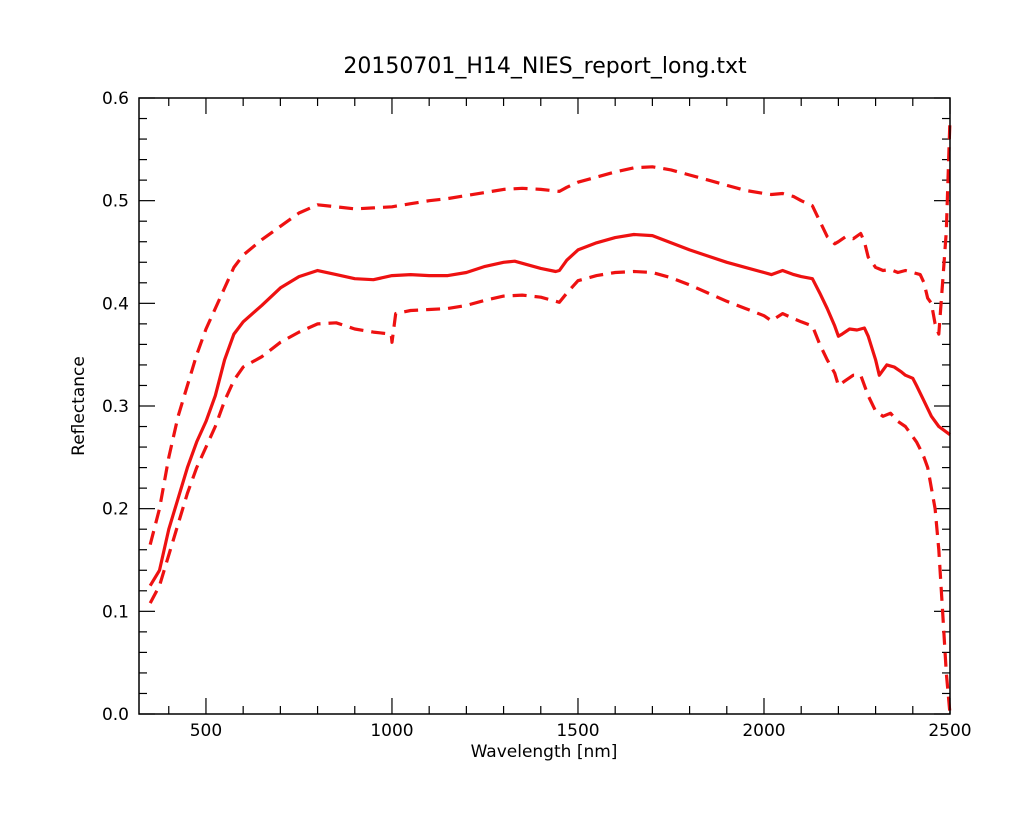  What do you see at coordinates (115, 715) in the screenshot?
I see `y-tick-label: 0.0` at bounding box center [115, 715].